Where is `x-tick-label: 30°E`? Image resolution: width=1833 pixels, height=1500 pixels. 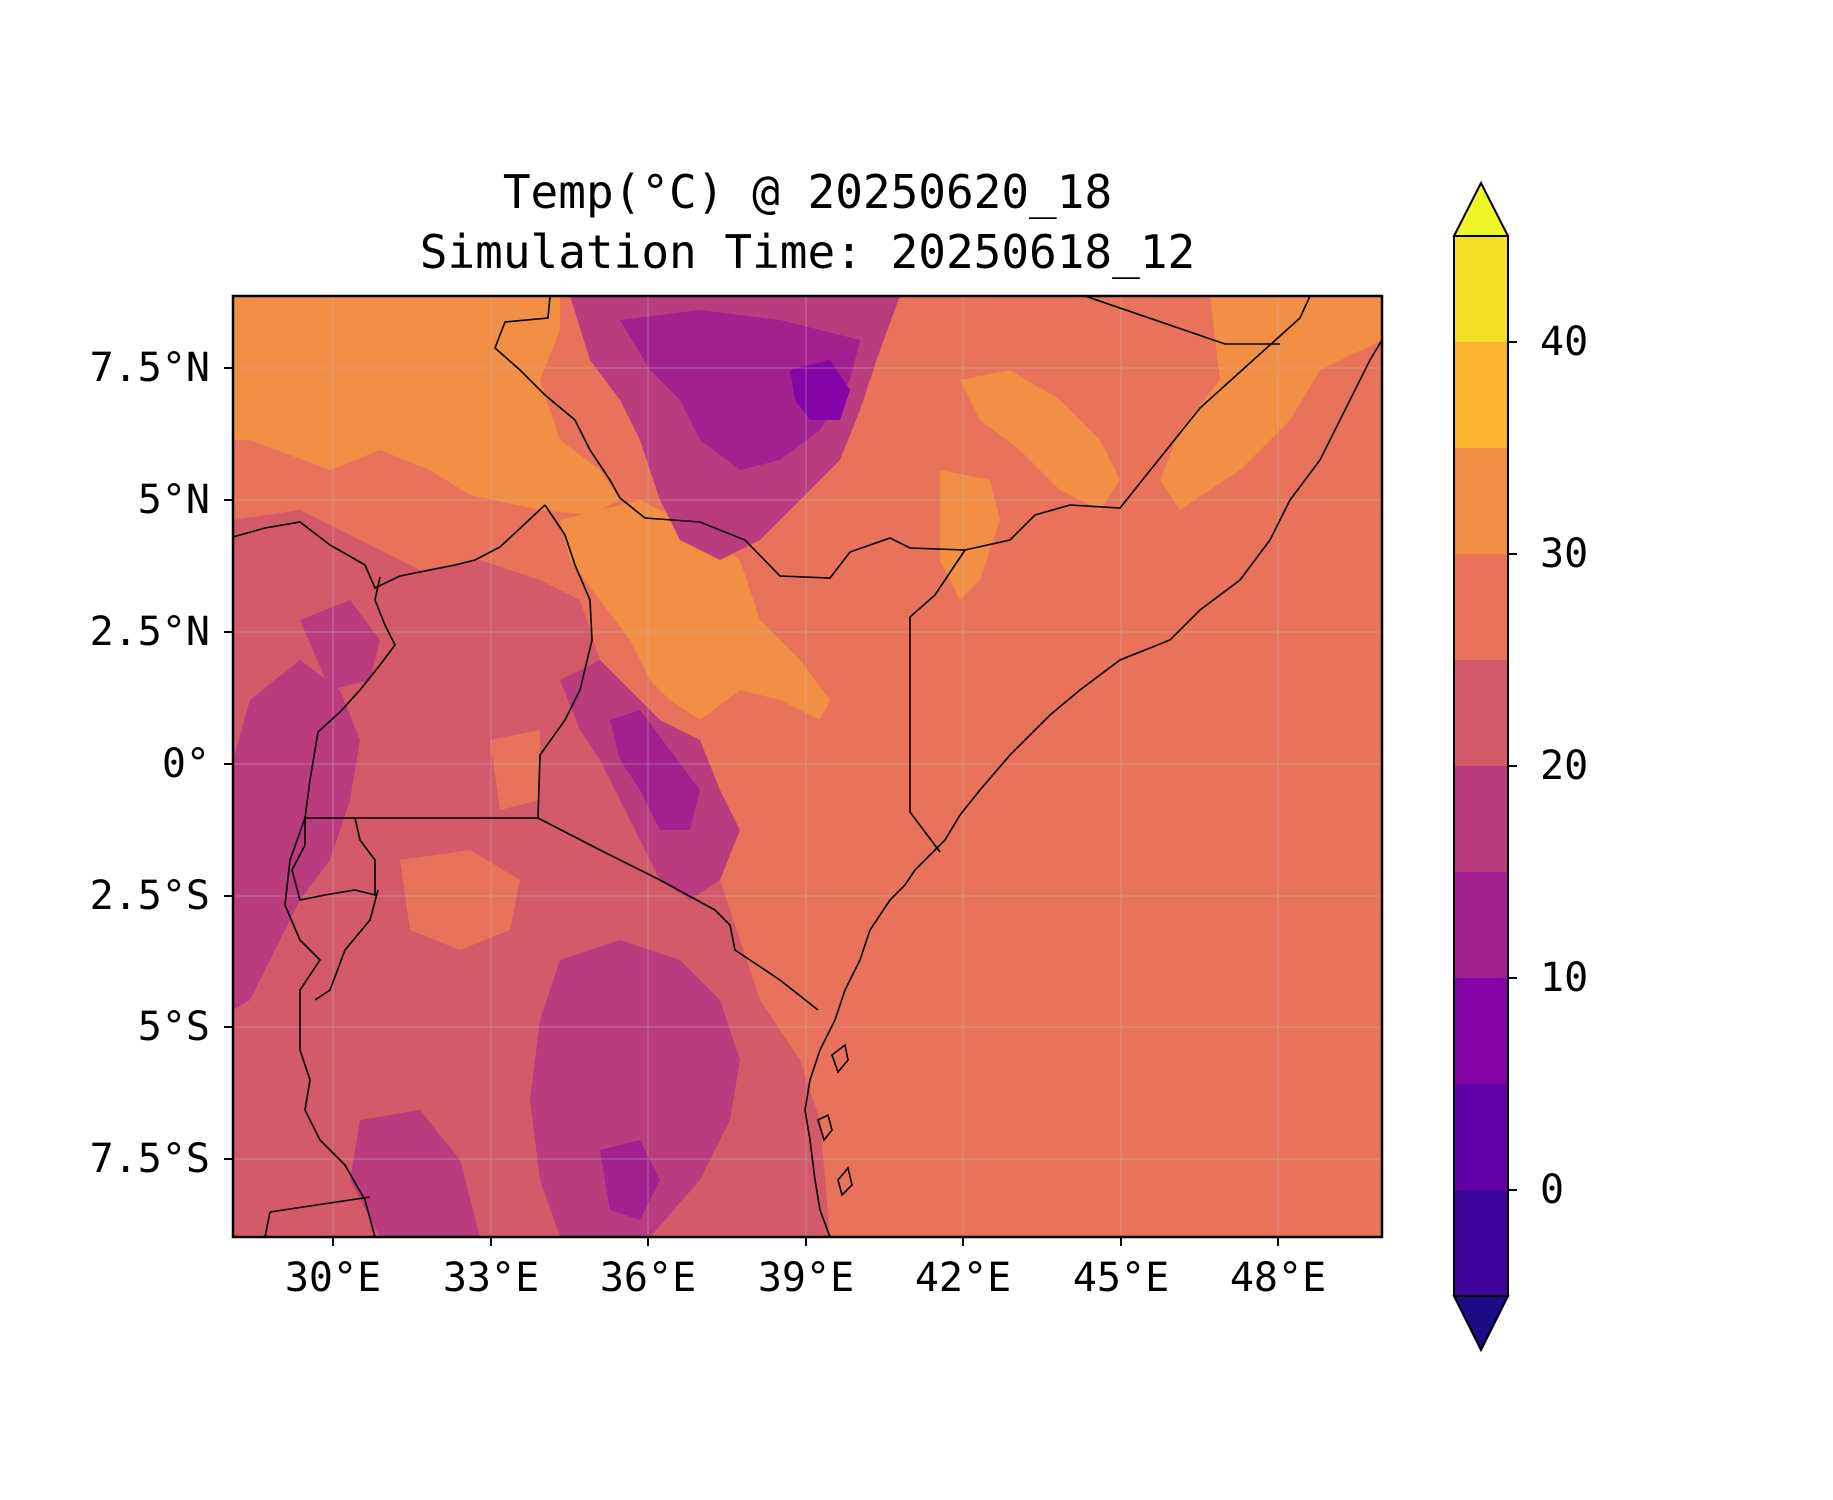
x-tick-label: 30°E is located at coordinates (333, 1278).